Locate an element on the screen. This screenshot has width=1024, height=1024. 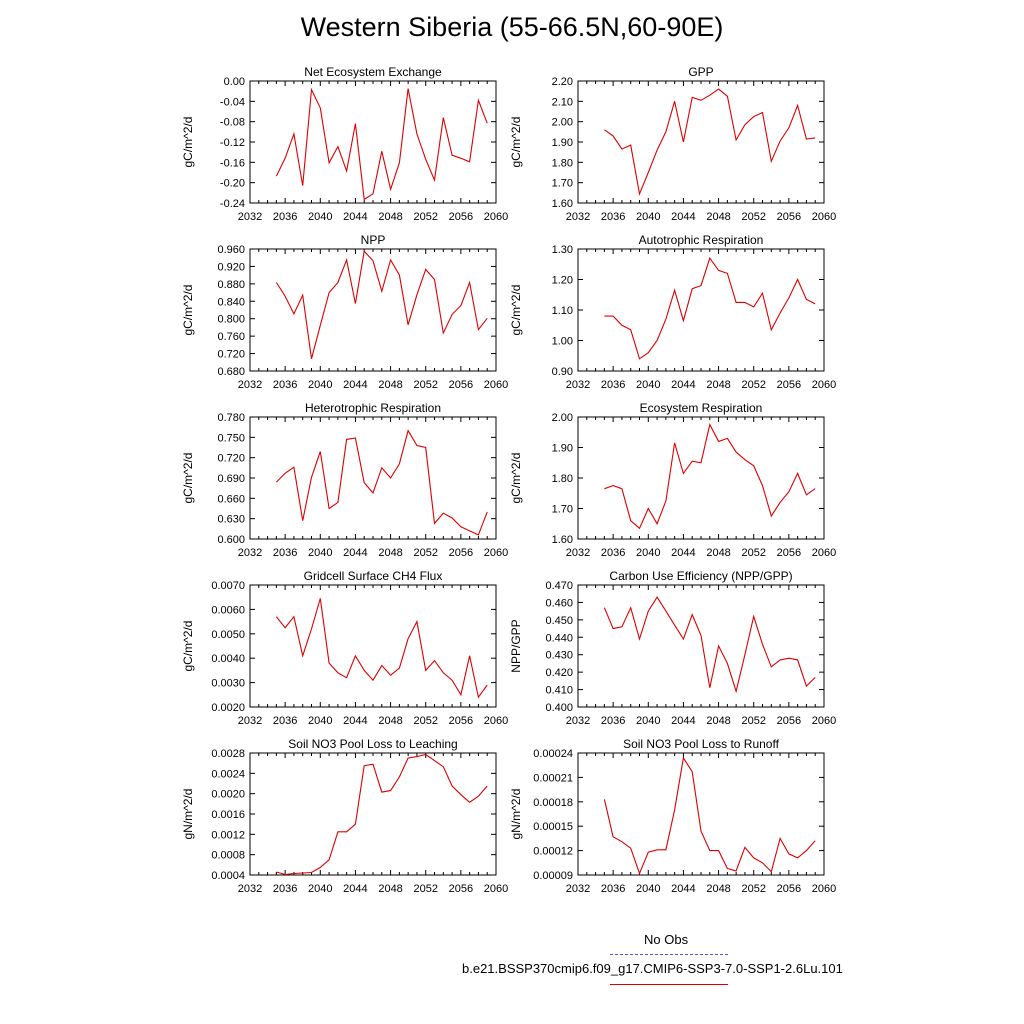
y-tick-label: 1.10 is located at coordinates (562, 311).